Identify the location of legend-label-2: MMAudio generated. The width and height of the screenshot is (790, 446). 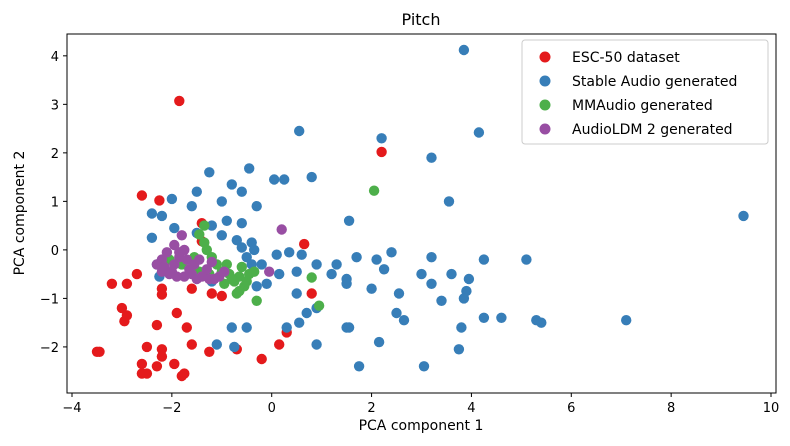
(642, 106).